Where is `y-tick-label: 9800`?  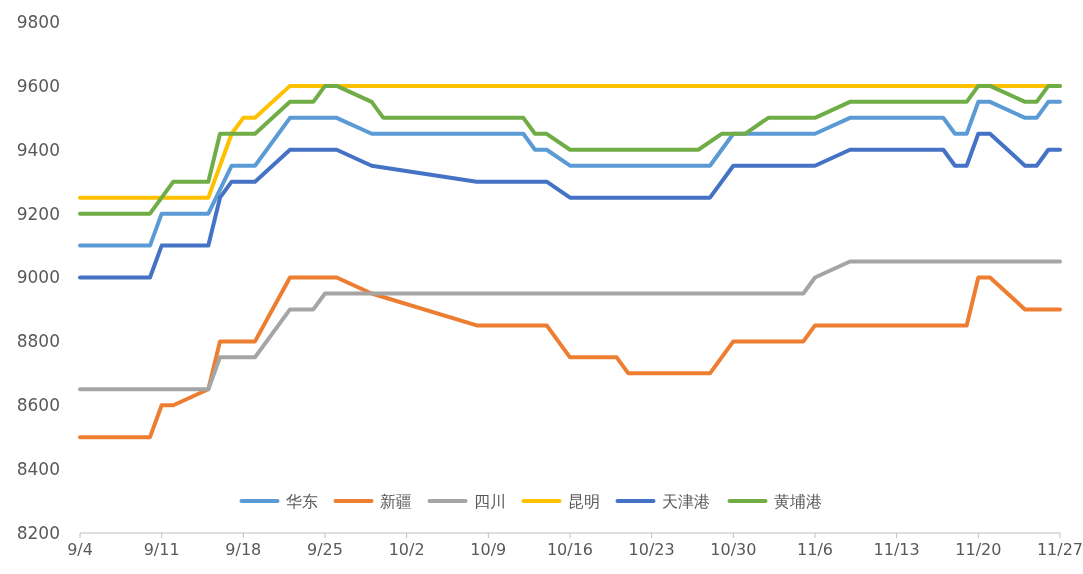 y-tick-label: 9800 is located at coordinates (38, 21).